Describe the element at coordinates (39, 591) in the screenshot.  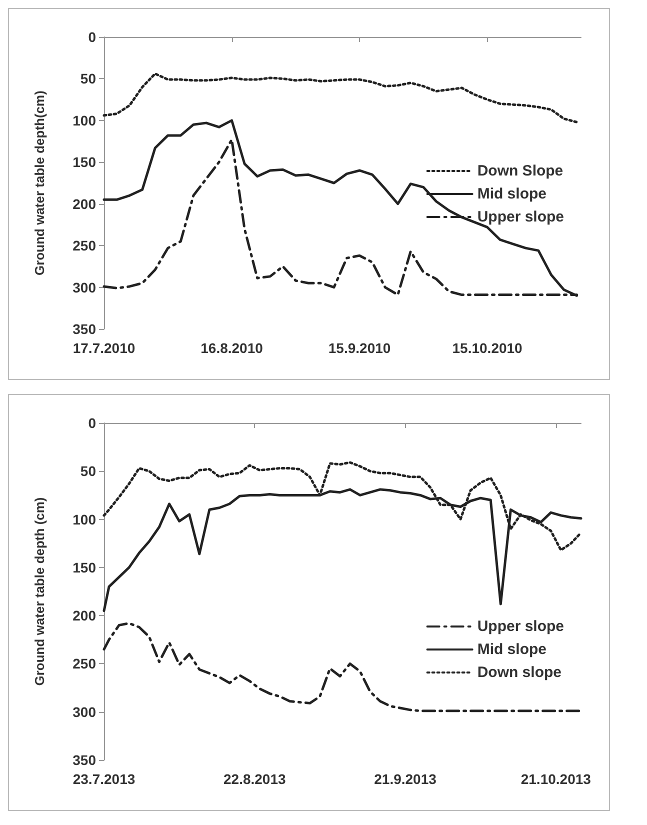
I see `y-axis-title: Ground water table depth (cm)` at that location.